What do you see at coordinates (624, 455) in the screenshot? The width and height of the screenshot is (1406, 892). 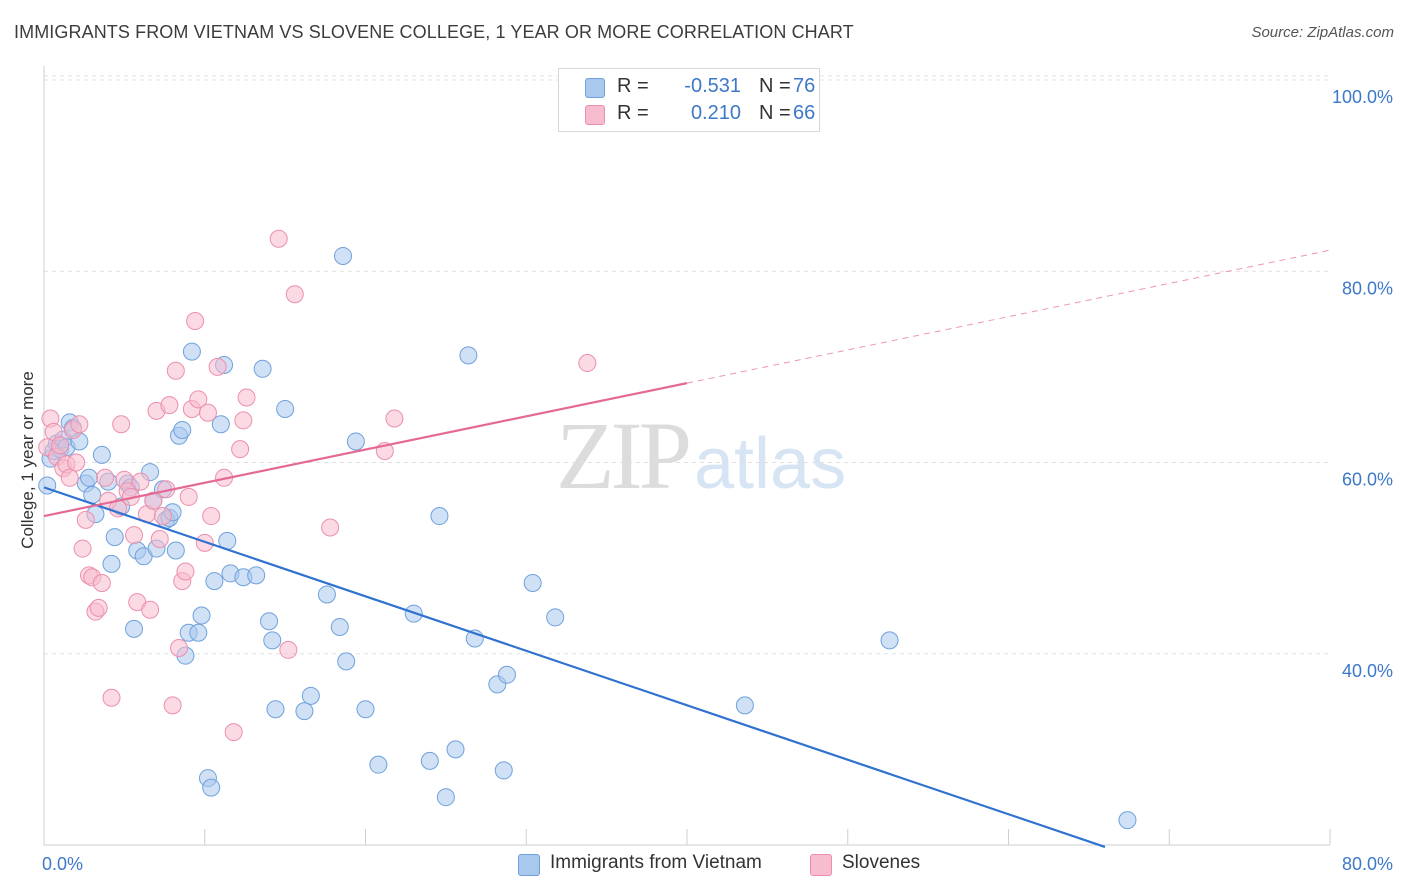 I see `watermark-zip: ZIP` at bounding box center [624, 455].